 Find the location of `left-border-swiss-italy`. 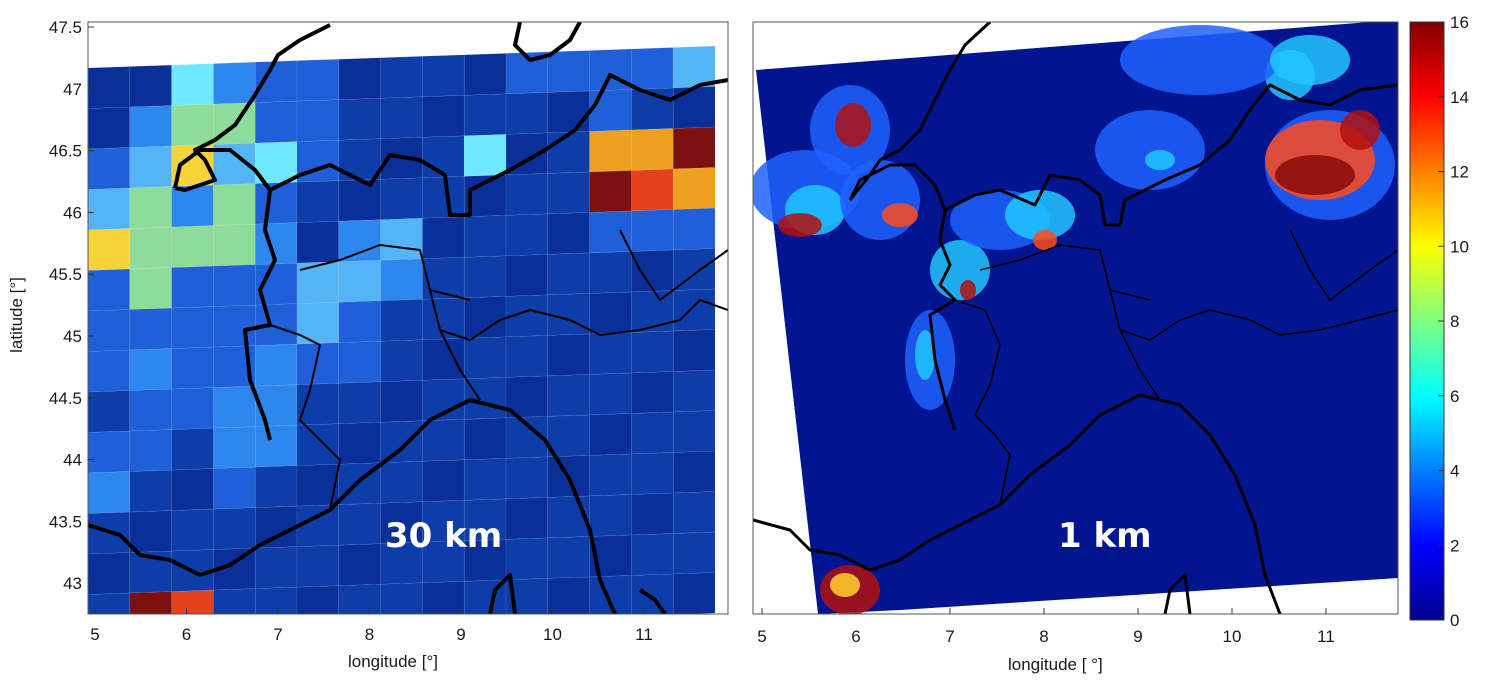

left-border-swiss-italy is located at coordinates (225, 294).